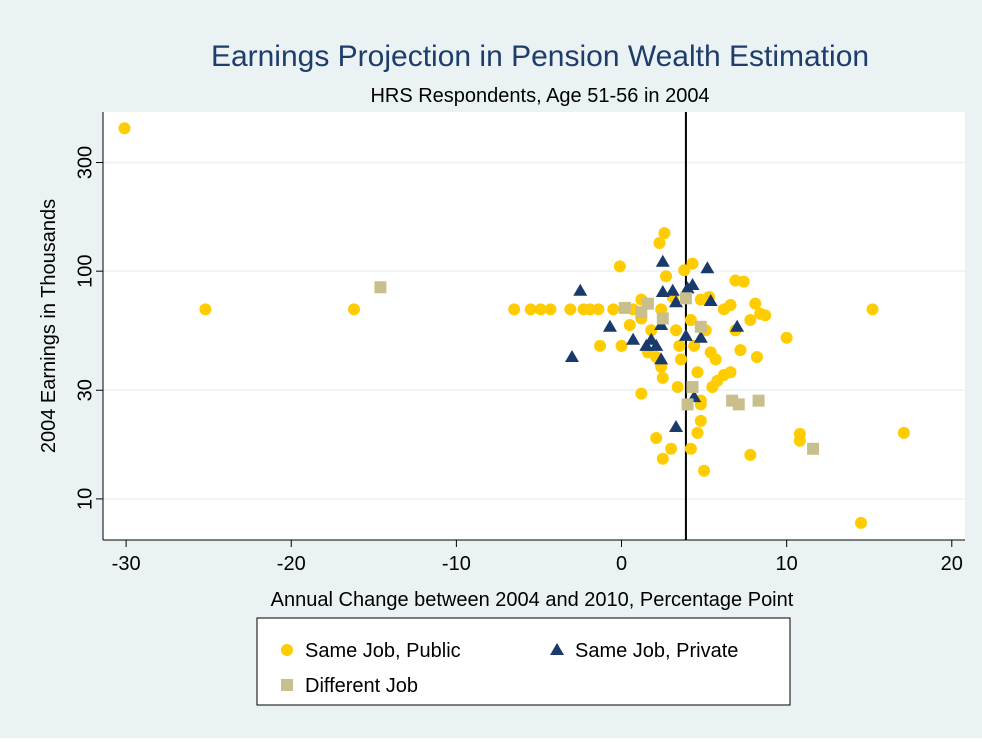 The height and width of the screenshot is (743, 982). Describe the element at coordinates (291, 564) in the screenshot. I see `x-tick-label: -20` at that location.